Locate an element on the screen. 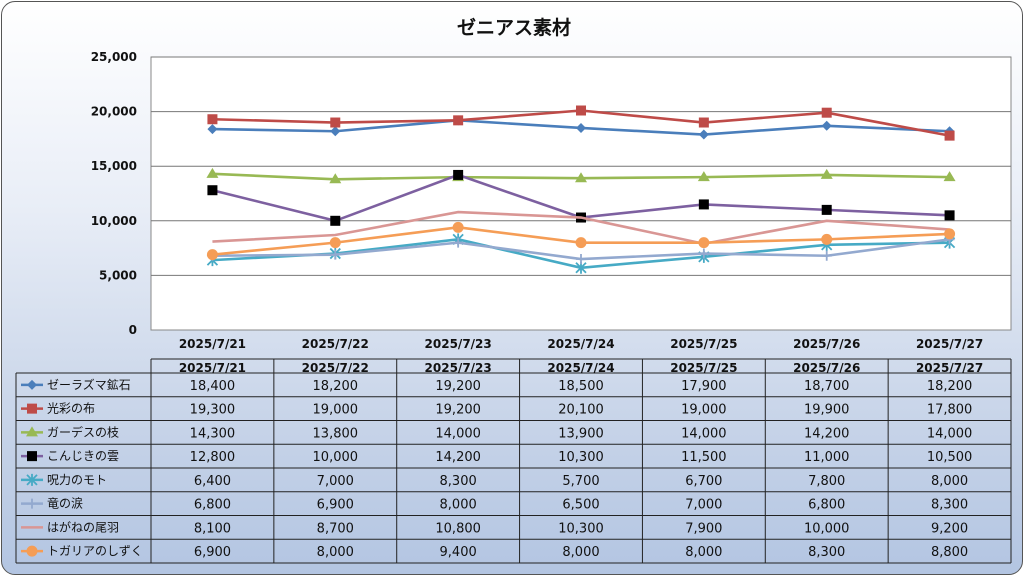 Image resolution: width=1024 pixels, height=576 pixels. table-header-cell: 2025/7/21 is located at coordinates (212, 368).